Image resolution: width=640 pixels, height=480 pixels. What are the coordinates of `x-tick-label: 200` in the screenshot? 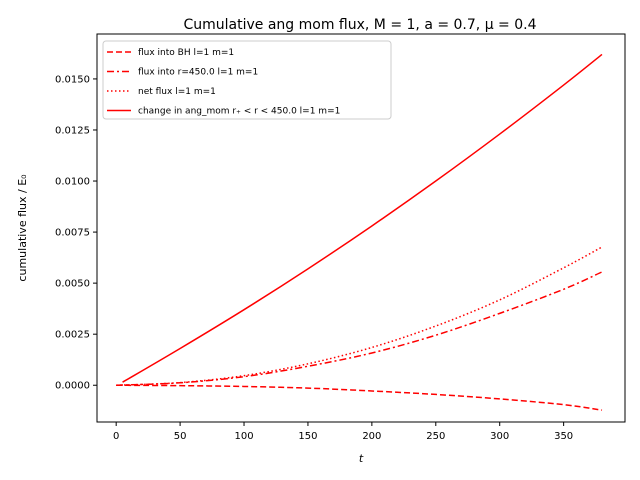 It's located at (371, 436).